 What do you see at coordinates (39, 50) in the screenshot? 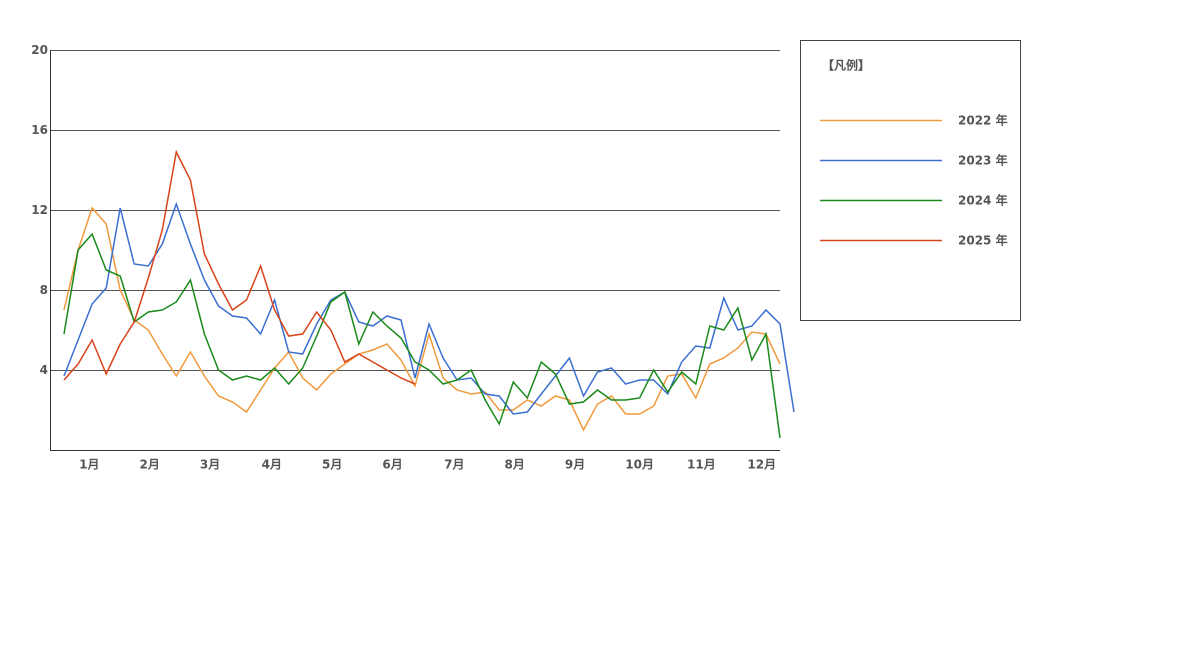
I see `y-tick-label: 20` at bounding box center [39, 50].